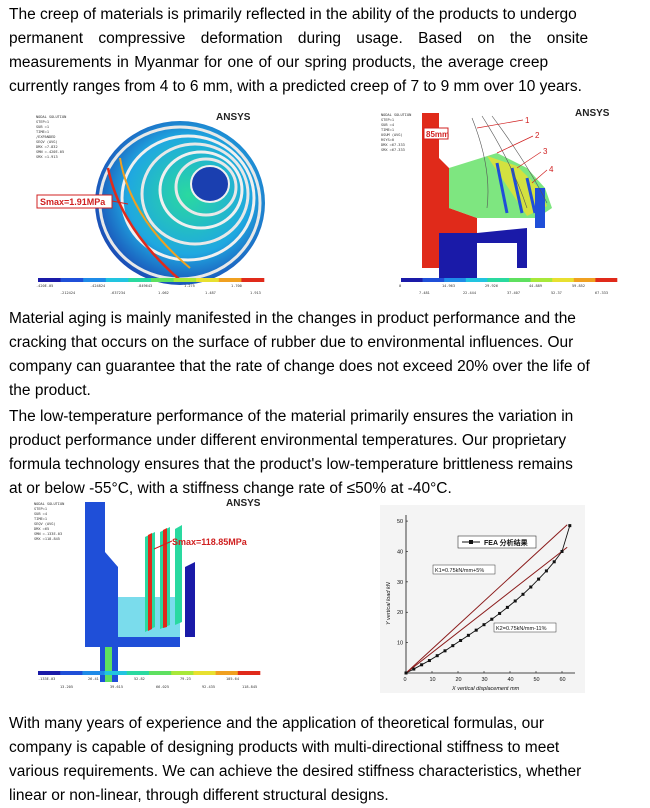  I want to click on ansys-logo: ANSYS, so click(592, 113).